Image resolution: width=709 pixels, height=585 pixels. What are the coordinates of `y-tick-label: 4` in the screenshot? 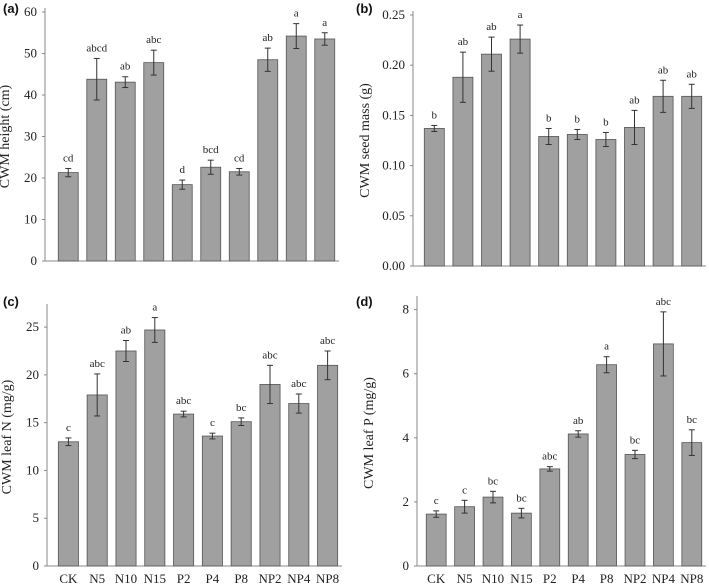 It's located at (406, 437).